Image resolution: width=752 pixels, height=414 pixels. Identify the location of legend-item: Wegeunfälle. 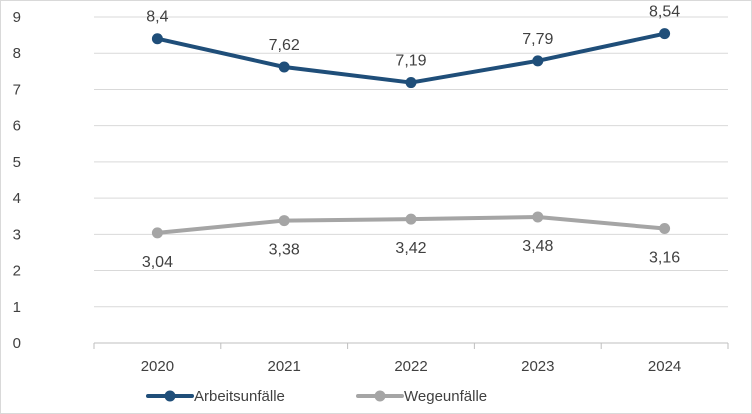
(421, 396).